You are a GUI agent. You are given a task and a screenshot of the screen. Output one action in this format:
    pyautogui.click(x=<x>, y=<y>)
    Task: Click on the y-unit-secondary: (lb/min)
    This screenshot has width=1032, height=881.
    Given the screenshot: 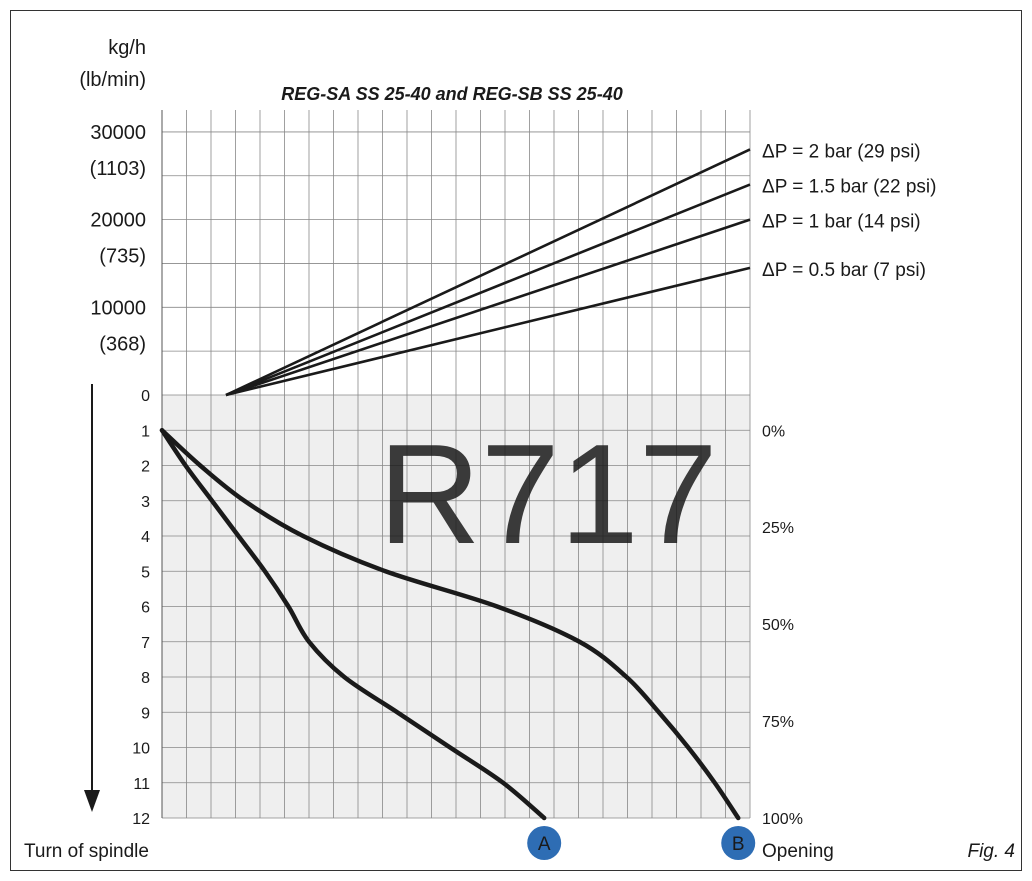 What is the action you would take?
    pyautogui.click(x=112, y=80)
    